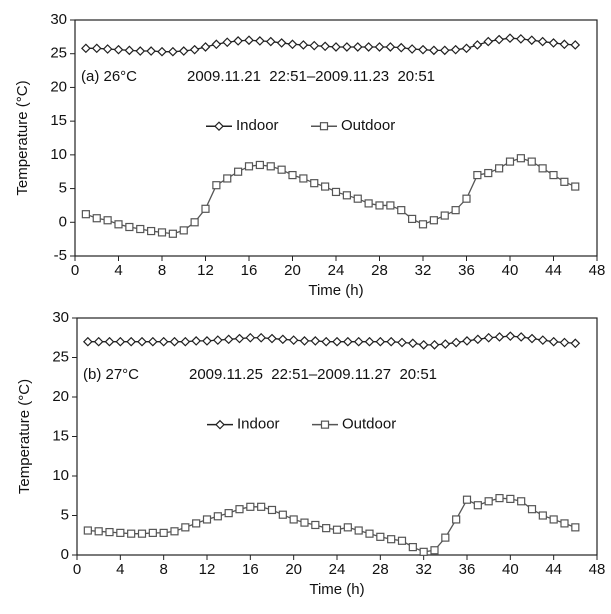 This screenshot has height=614, width=611. I want to click on annotation: (b) 27°C, so click(111, 374).